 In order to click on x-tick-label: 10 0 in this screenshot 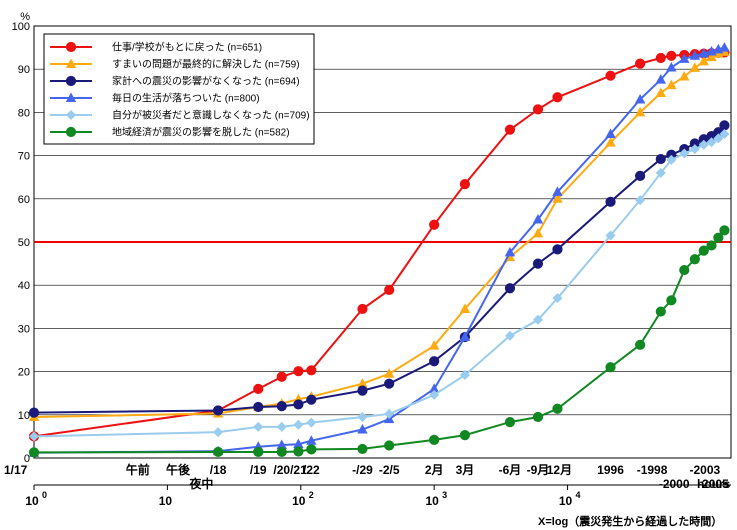, I will do `click(36, 499)`.